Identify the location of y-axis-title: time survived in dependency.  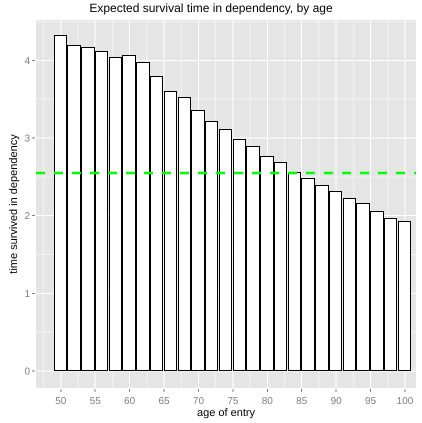
(14, 204).